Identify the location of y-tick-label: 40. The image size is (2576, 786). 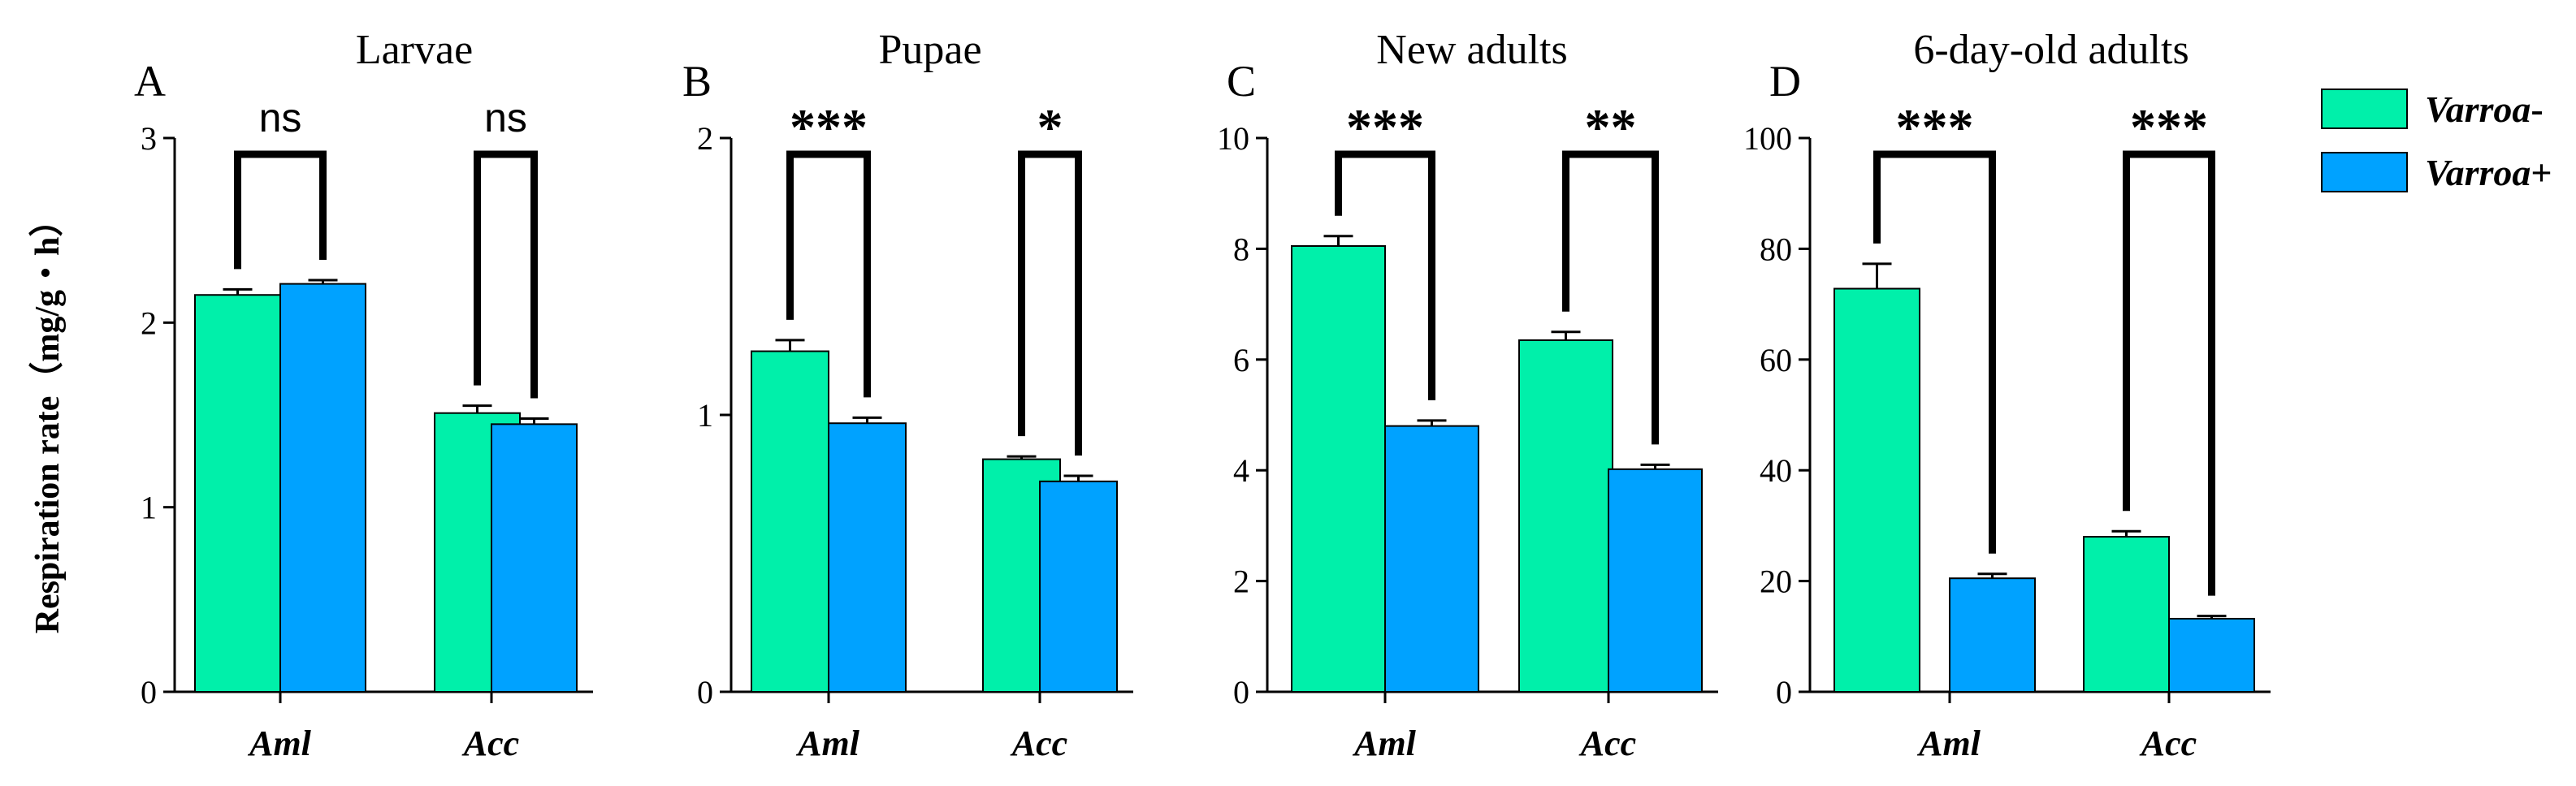
(1776, 470).